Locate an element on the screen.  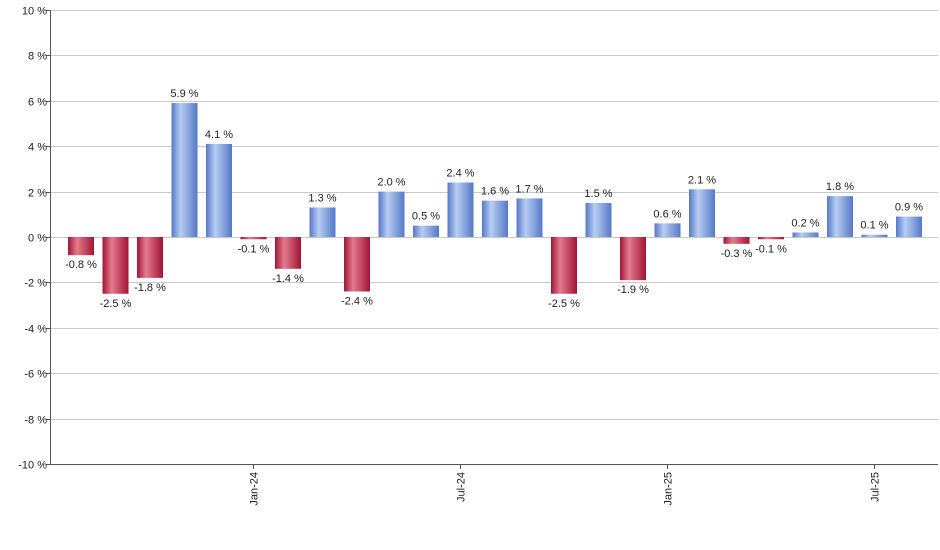
x-tick-label: Jan-24 is located at coordinates (255, 489).